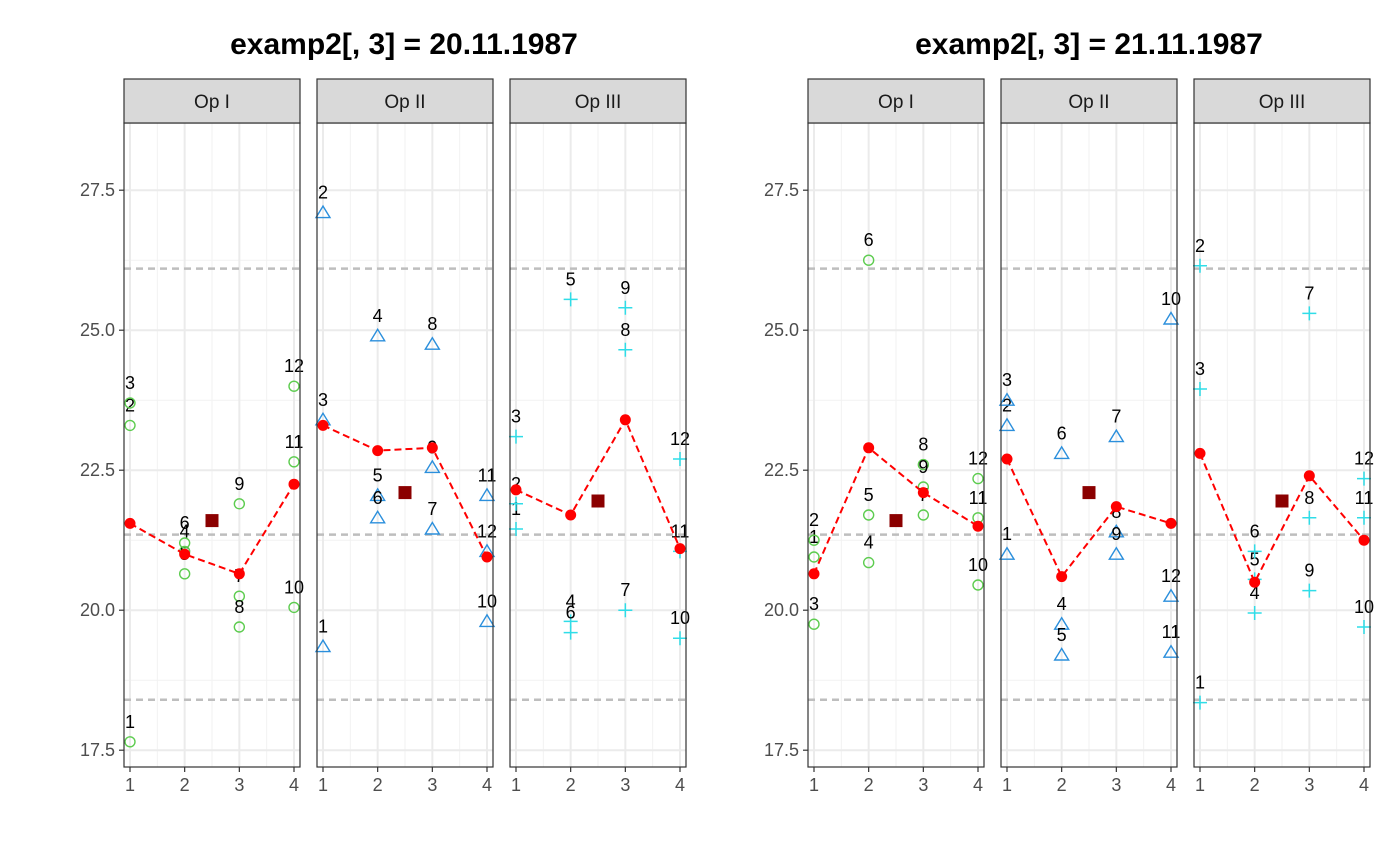  I want to click on facet-strip-label: Op II, so click(404, 102).